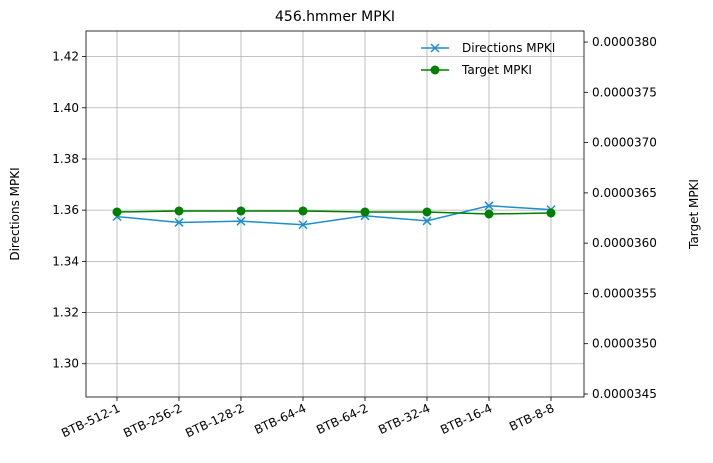 Image resolution: width=713 pixels, height=463 pixels. I want to click on right-y-tick-label: 0.0000370, so click(624, 143).